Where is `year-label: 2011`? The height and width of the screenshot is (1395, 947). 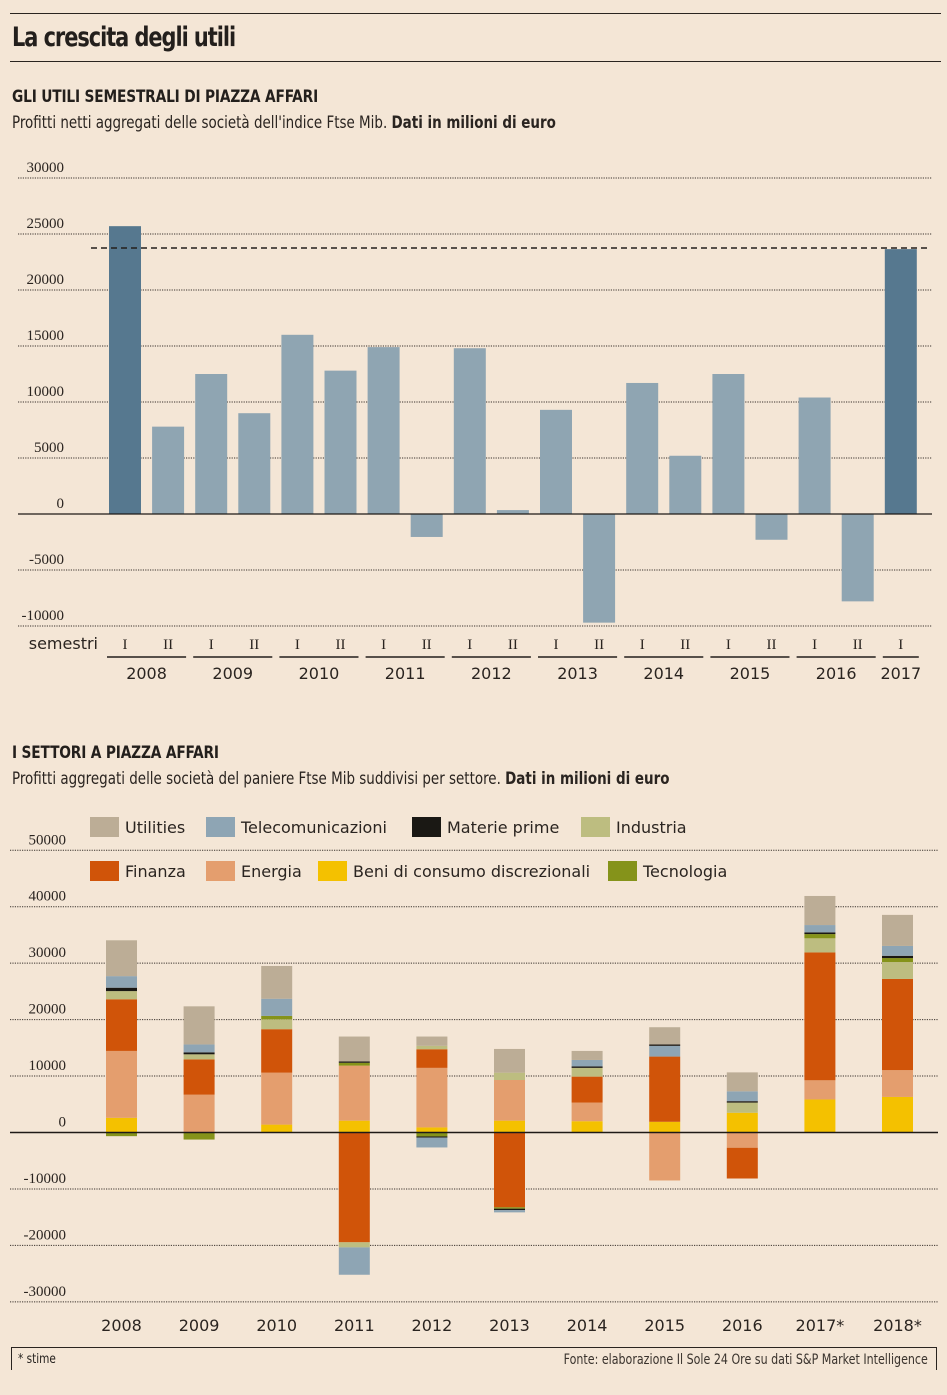 year-label: 2011 is located at coordinates (405, 673).